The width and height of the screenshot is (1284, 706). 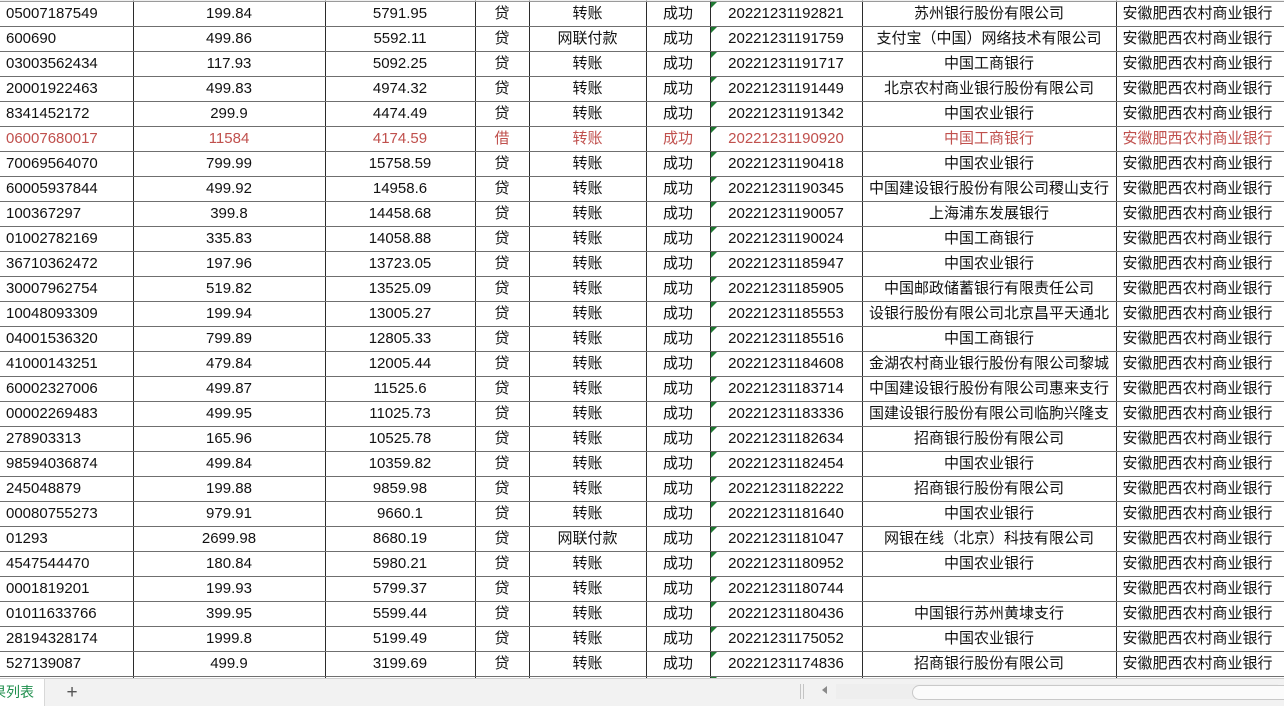 What do you see at coordinates (229, 664) in the screenshot?
I see `cell-amount: 499.9` at bounding box center [229, 664].